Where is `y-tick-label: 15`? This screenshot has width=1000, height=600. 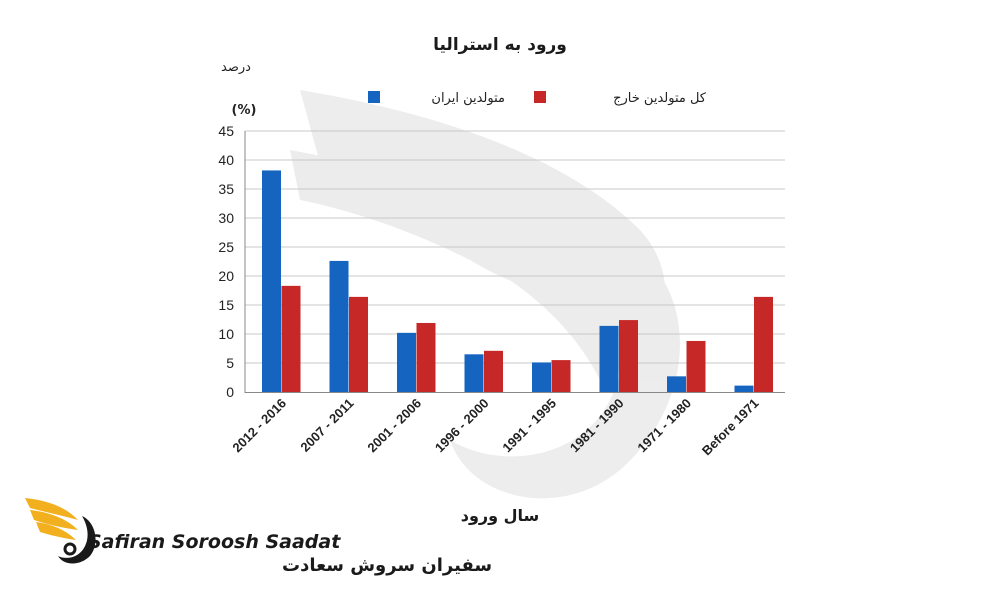
y-tick-label: 15 is located at coordinates (226, 305).